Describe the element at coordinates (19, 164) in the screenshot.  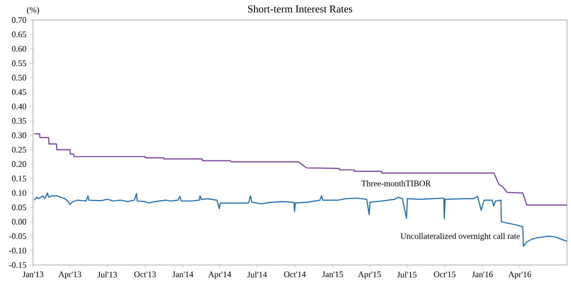
I see `y-tick-label: 0.20` at that location.